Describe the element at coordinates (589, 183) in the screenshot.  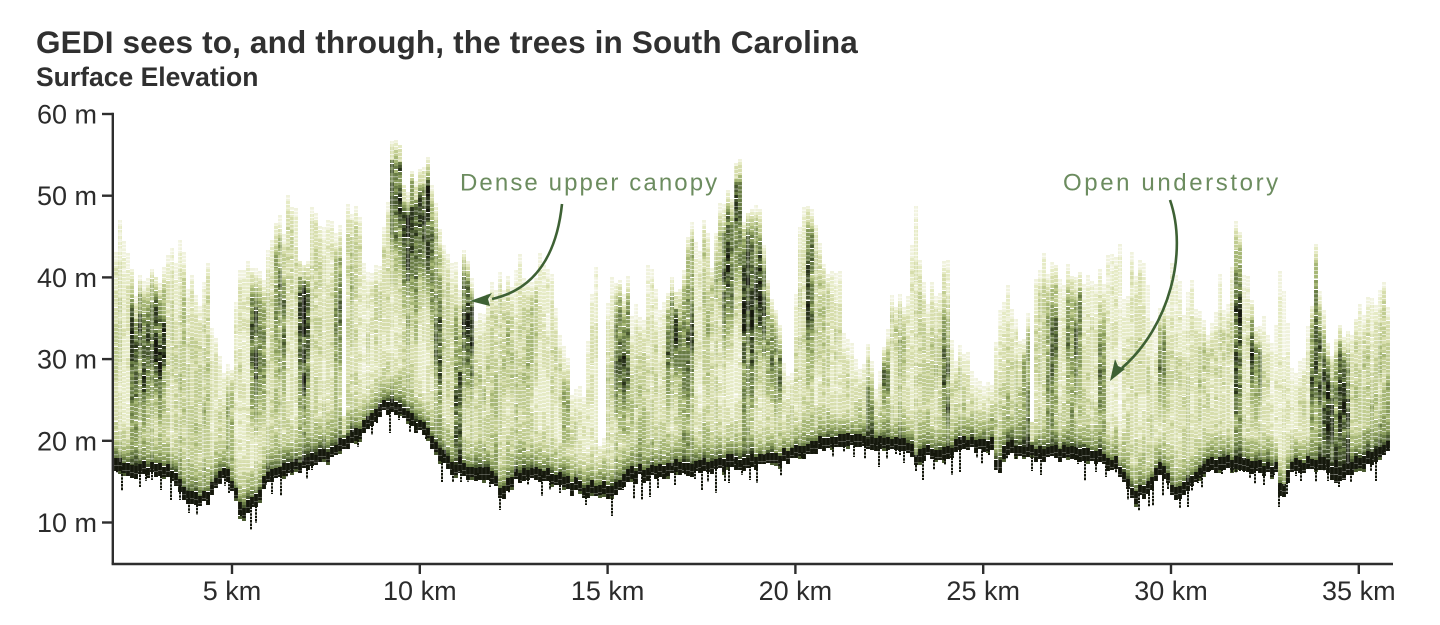
I see `svg-text: Dense upper canopy` at that location.